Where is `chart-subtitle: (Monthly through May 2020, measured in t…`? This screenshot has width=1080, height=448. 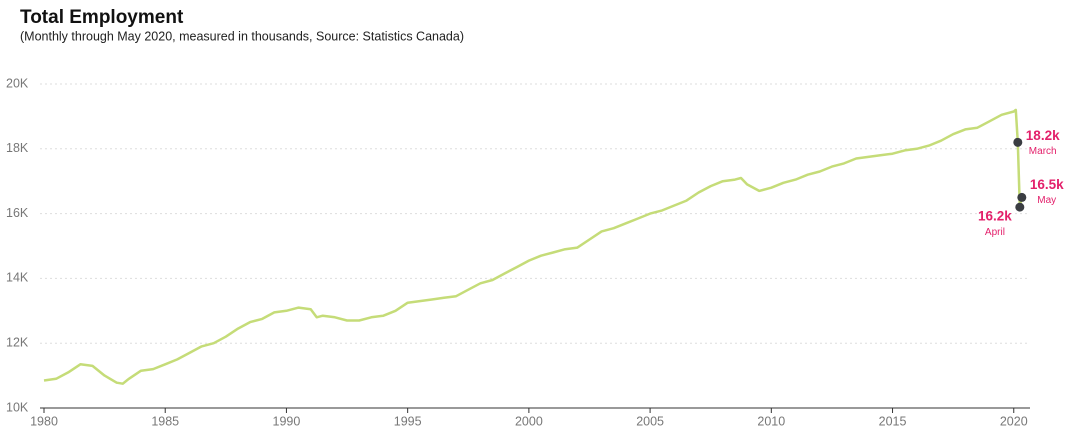
chart-subtitle: (Monthly through May 2020, measured in t… is located at coordinates (242, 36).